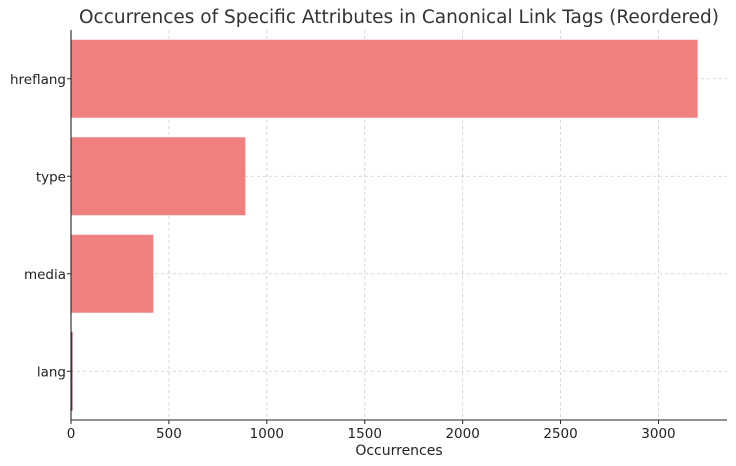 This screenshot has height=466, width=736. Describe the element at coordinates (560, 434) in the screenshot. I see `x-tick-label: 2500` at that location.